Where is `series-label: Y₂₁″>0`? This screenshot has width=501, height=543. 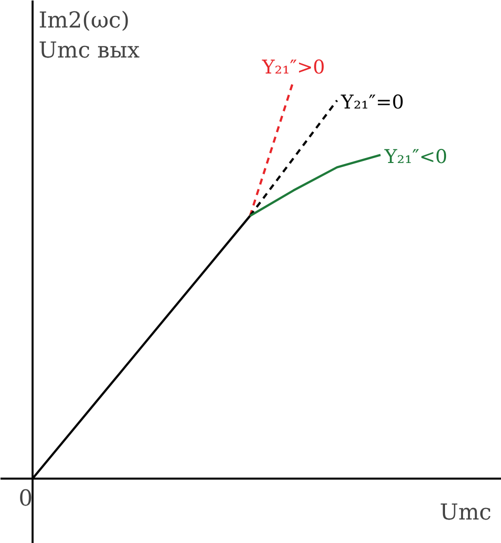
series-label: Y₂₁″>0 is located at coordinates (293, 67).